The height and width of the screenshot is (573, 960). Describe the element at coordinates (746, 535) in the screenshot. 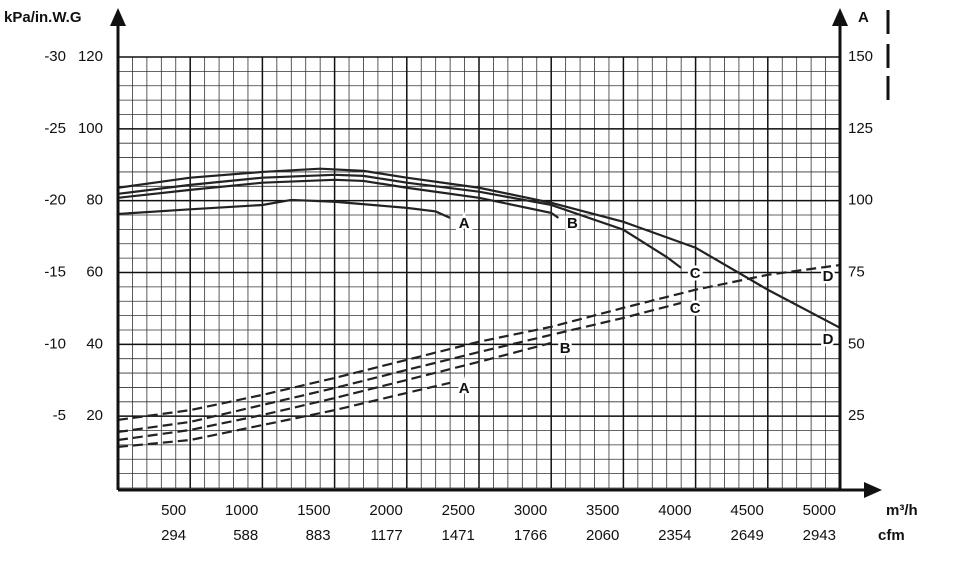

I see `x2-tick-label: 2649` at that location.